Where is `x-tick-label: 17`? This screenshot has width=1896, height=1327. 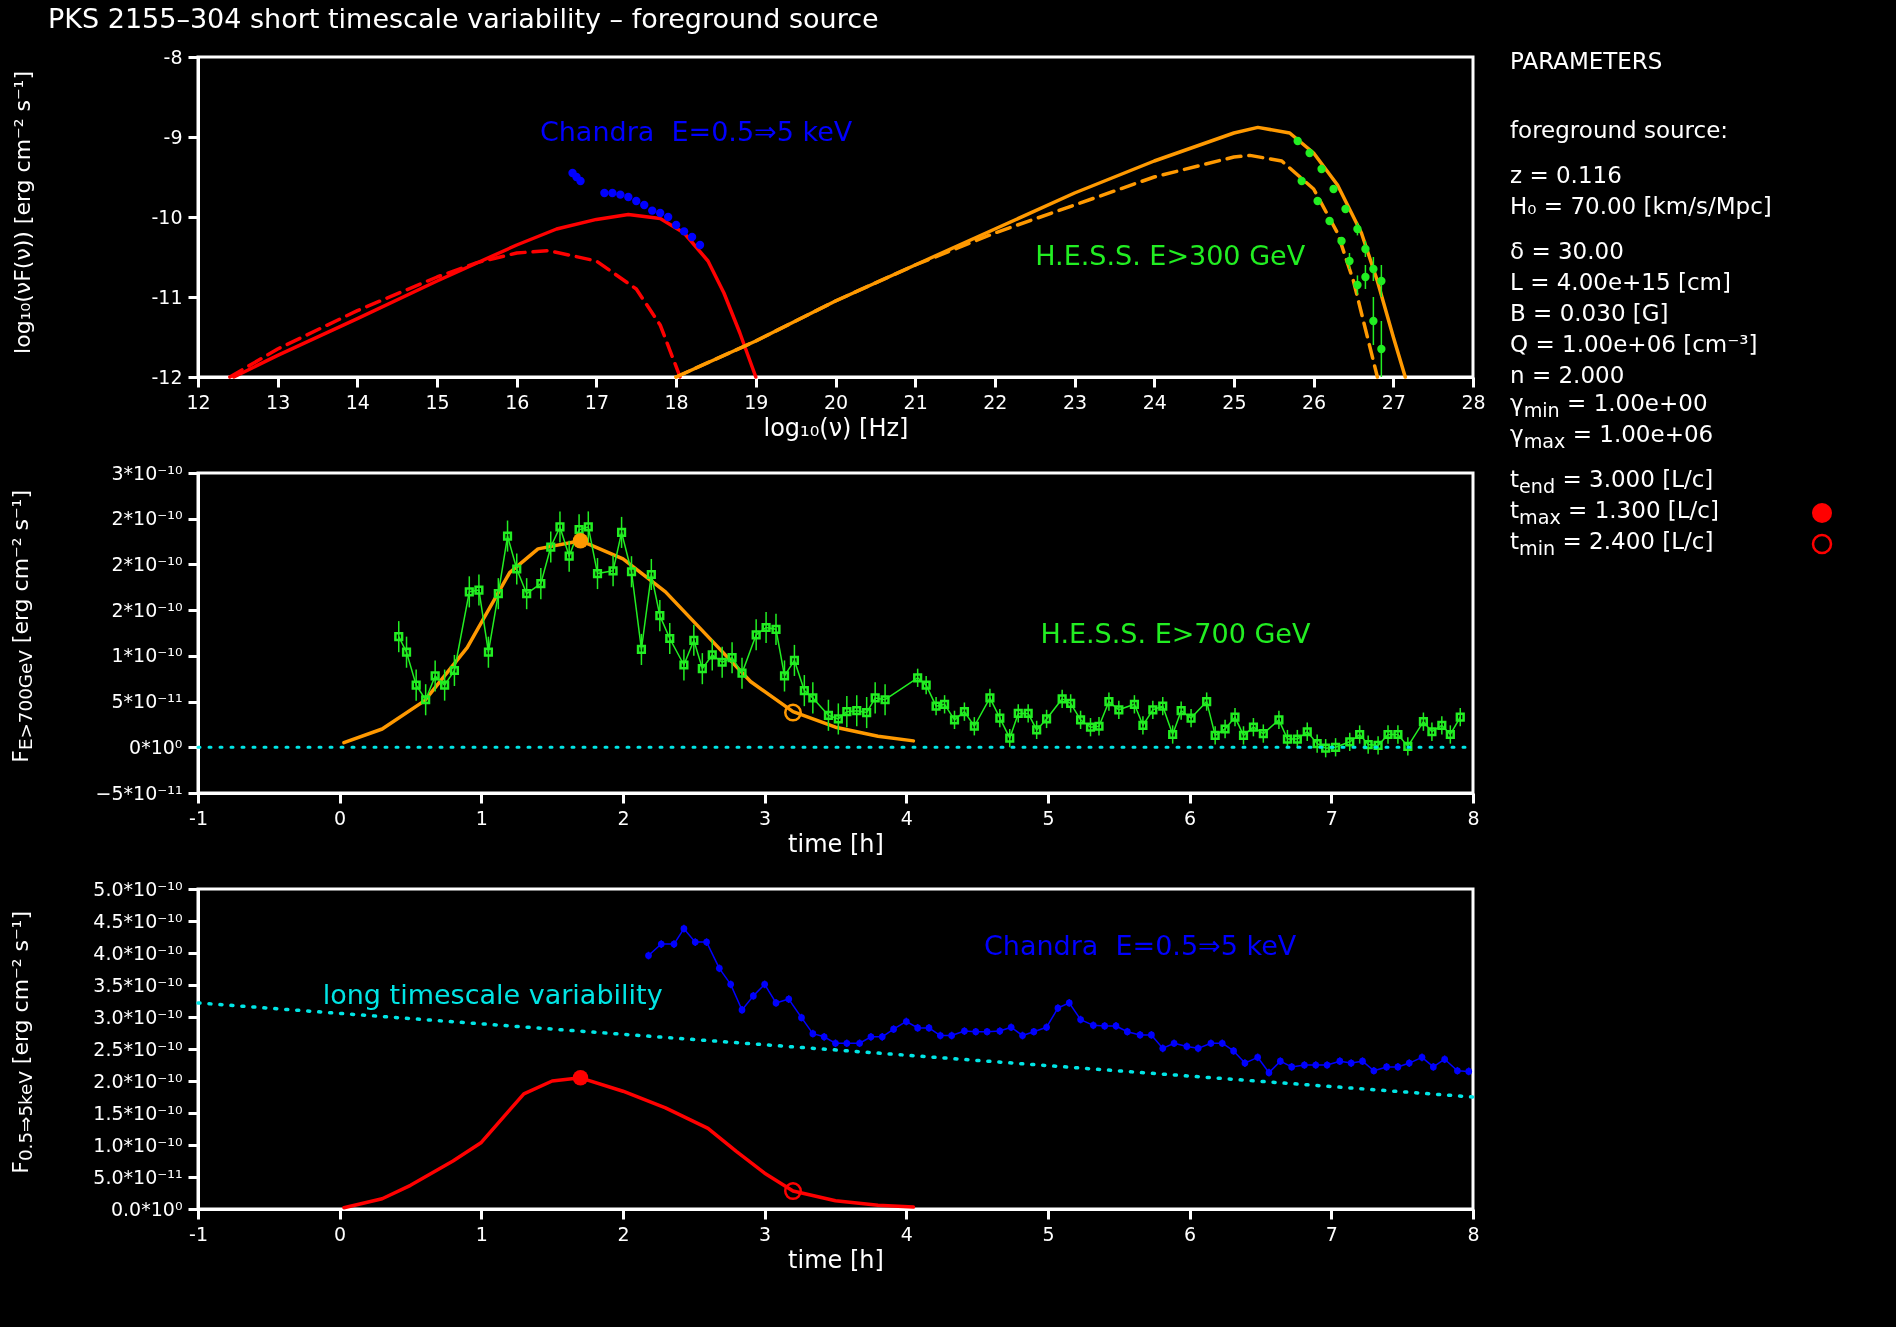 x-tick-label: 17 is located at coordinates (597, 401).